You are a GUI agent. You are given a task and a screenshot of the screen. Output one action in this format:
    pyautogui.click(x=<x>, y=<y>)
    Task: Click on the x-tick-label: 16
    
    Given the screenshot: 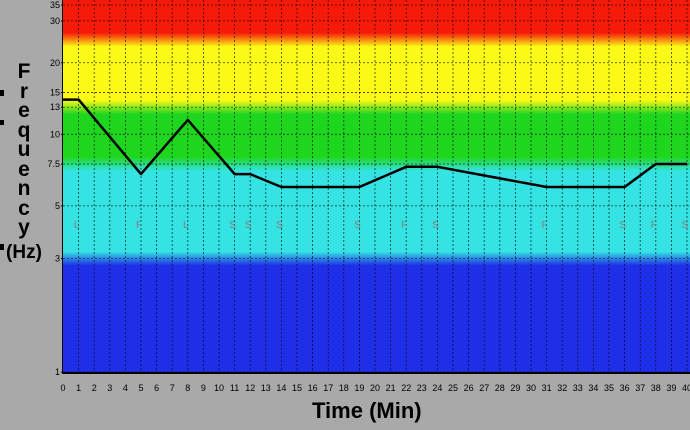 What is the action you would take?
    pyautogui.click(x=313, y=388)
    